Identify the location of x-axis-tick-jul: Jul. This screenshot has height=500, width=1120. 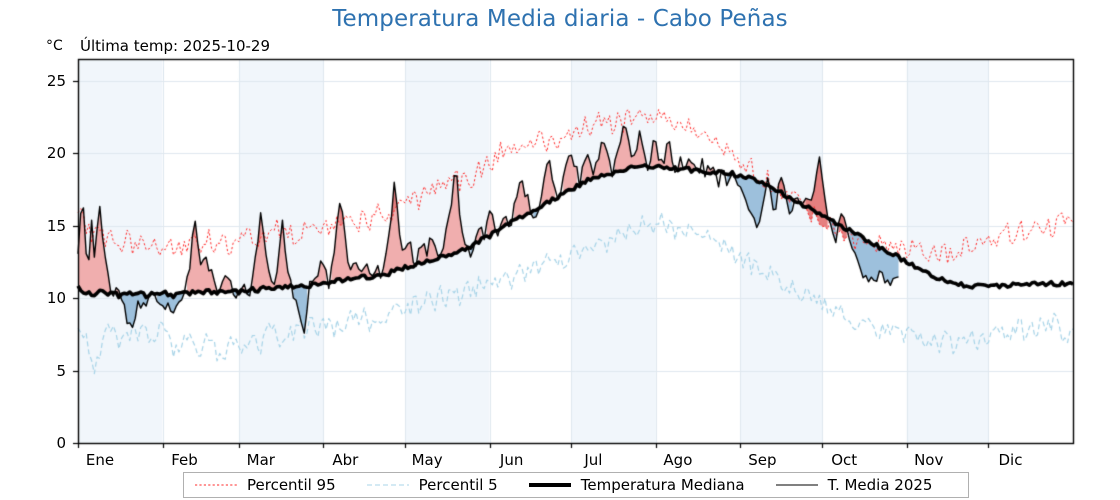
(593, 460).